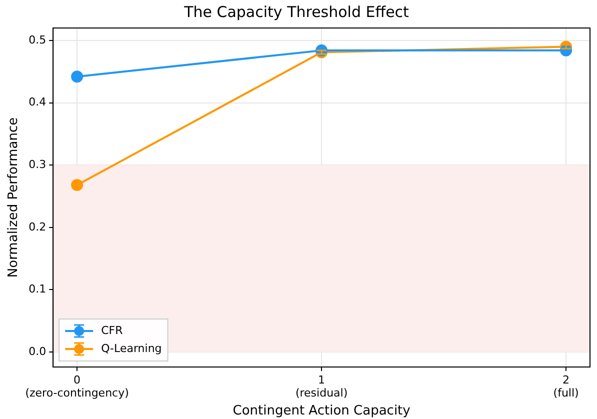 This screenshot has width=597, height=419. Describe the element at coordinates (131, 348) in the screenshot. I see `legend-label: Q-Learning` at that location.